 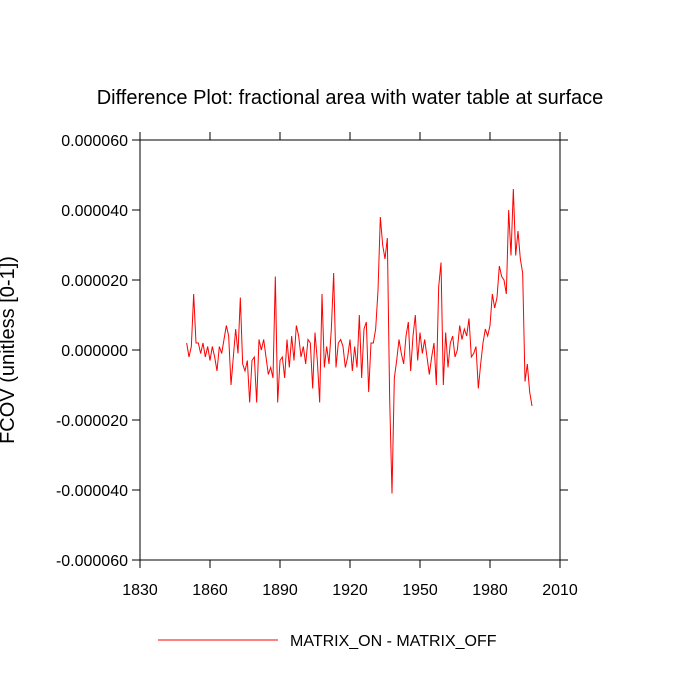 What do you see at coordinates (420, 590) in the screenshot?
I see `x-tick-label: 1950` at bounding box center [420, 590].